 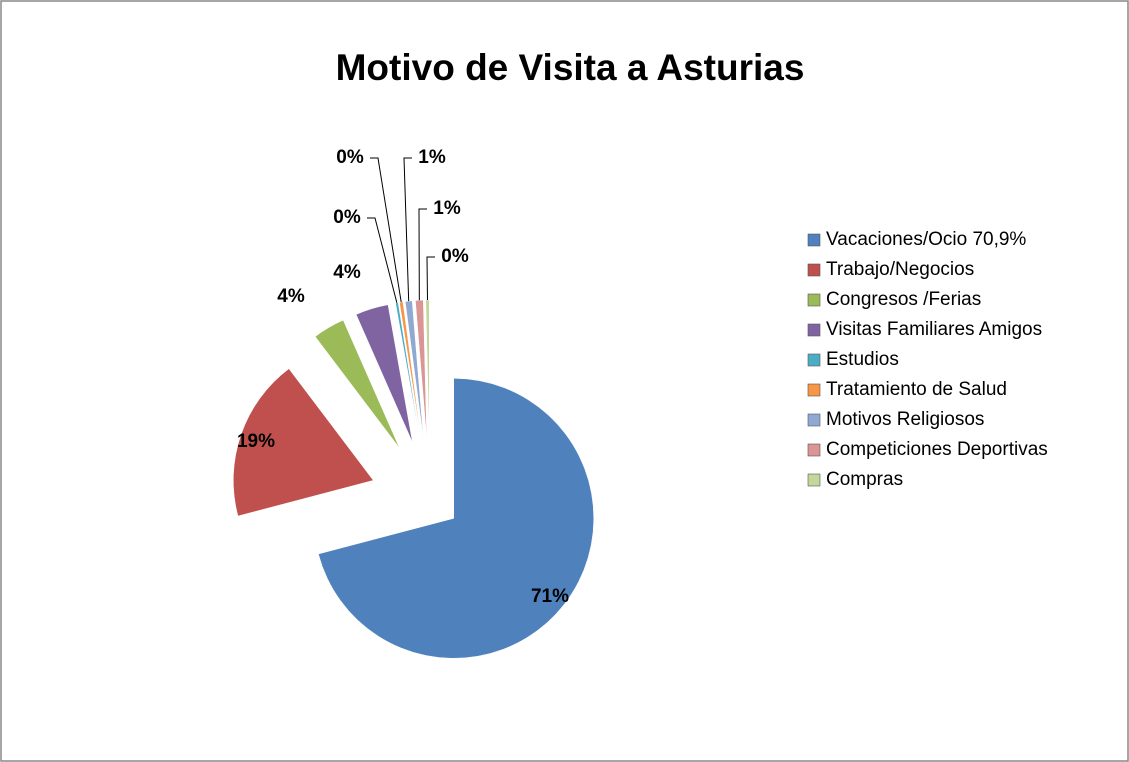 I want to click on legend-label: Compras, so click(x=864, y=479).